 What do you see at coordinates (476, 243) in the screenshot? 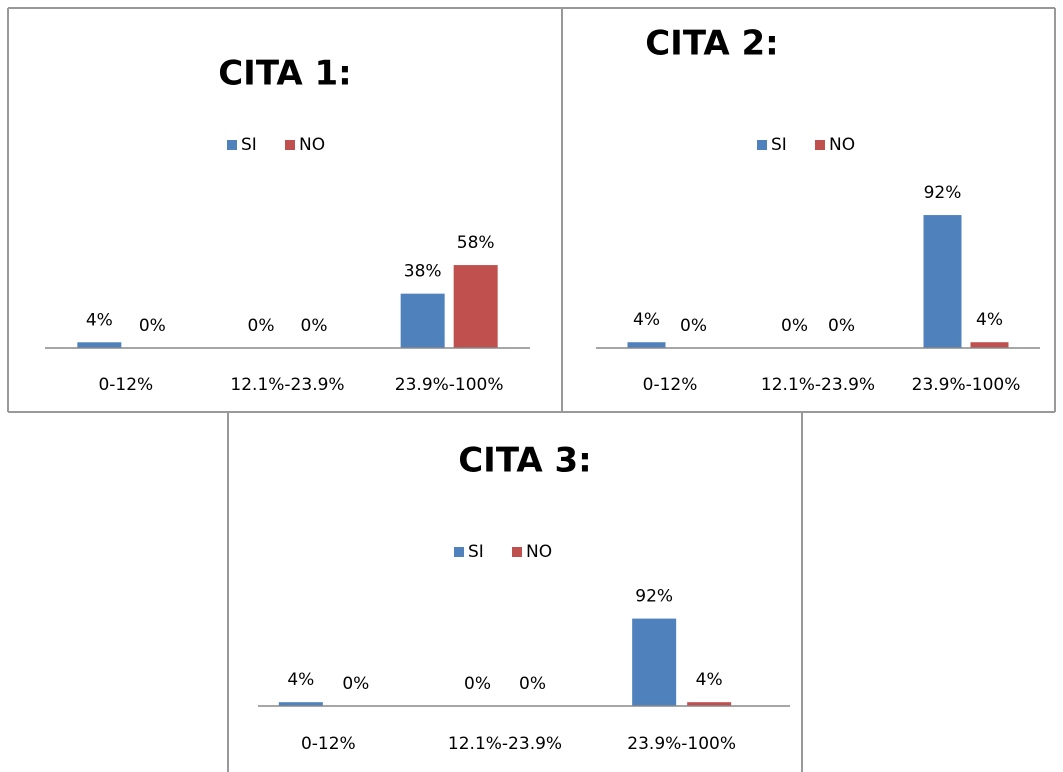
I see `data-label: 58%` at bounding box center [476, 243].